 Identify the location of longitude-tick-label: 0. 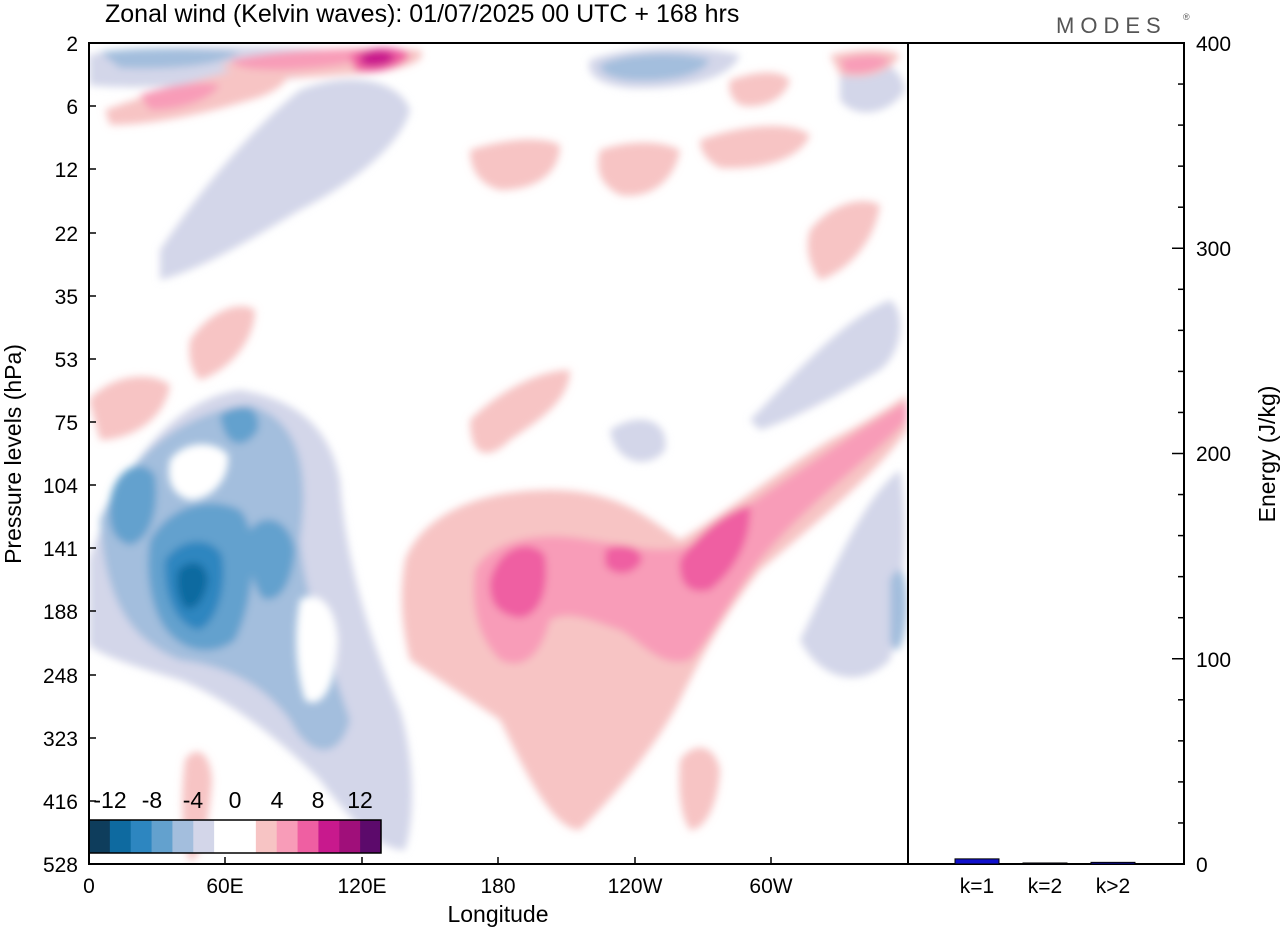
(89, 886).